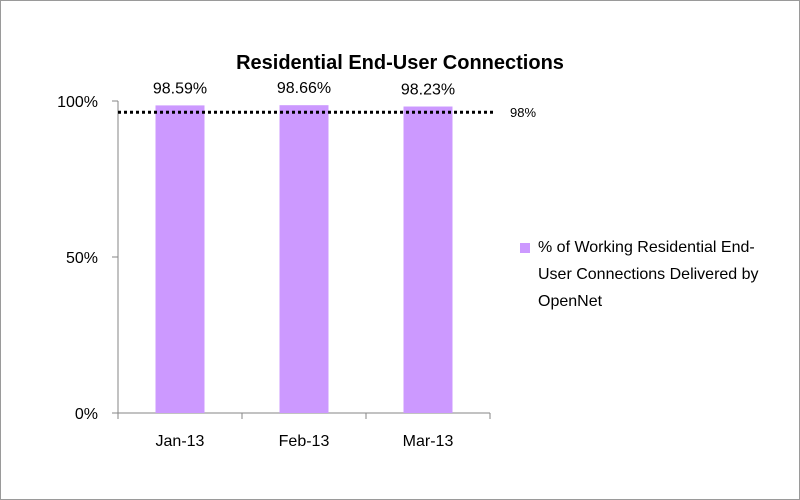 The image size is (800, 500). Describe the element at coordinates (86, 414) in the screenshot. I see `y-tick-label: 0%` at that location.